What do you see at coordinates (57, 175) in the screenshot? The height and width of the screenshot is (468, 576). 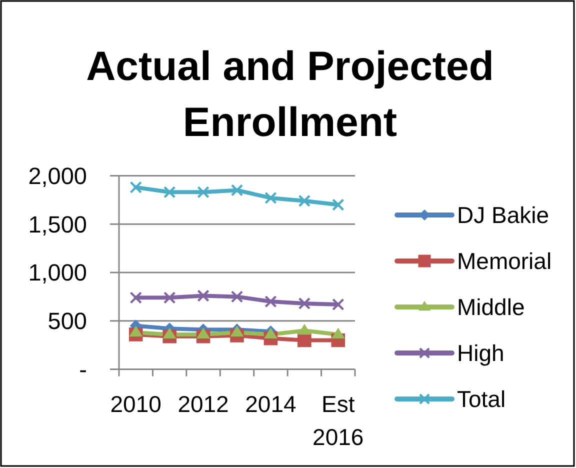 I see `y-tick-label: 2,000` at bounding box center [57, 175].